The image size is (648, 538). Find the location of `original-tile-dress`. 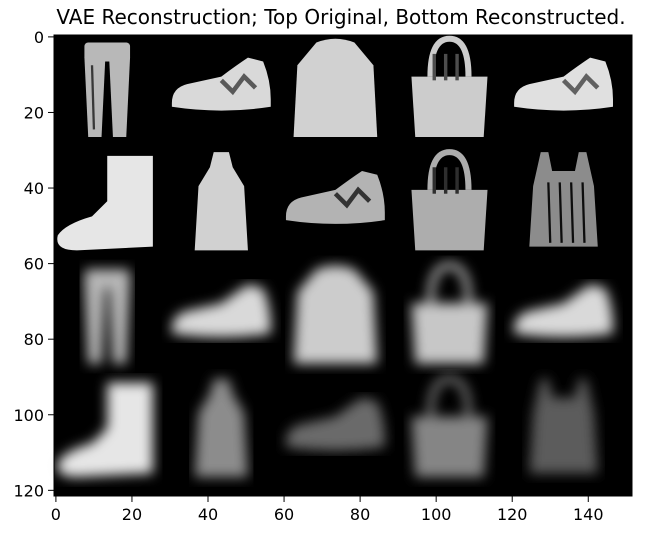

original-tile-dress is located at coordinates (221, 201).